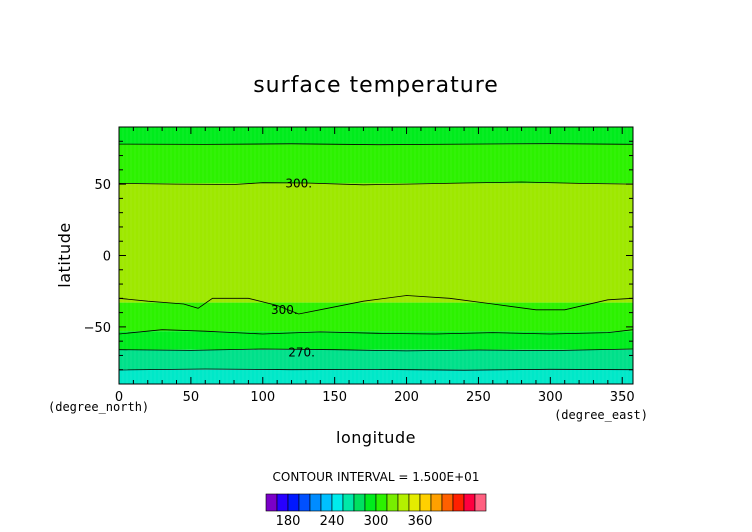 The image size is (752, 532). What do you see at coordinates (98, 407) in the screenshot?
I see `y-unit-label: (degree_north)` at bounding box center [98, 407].